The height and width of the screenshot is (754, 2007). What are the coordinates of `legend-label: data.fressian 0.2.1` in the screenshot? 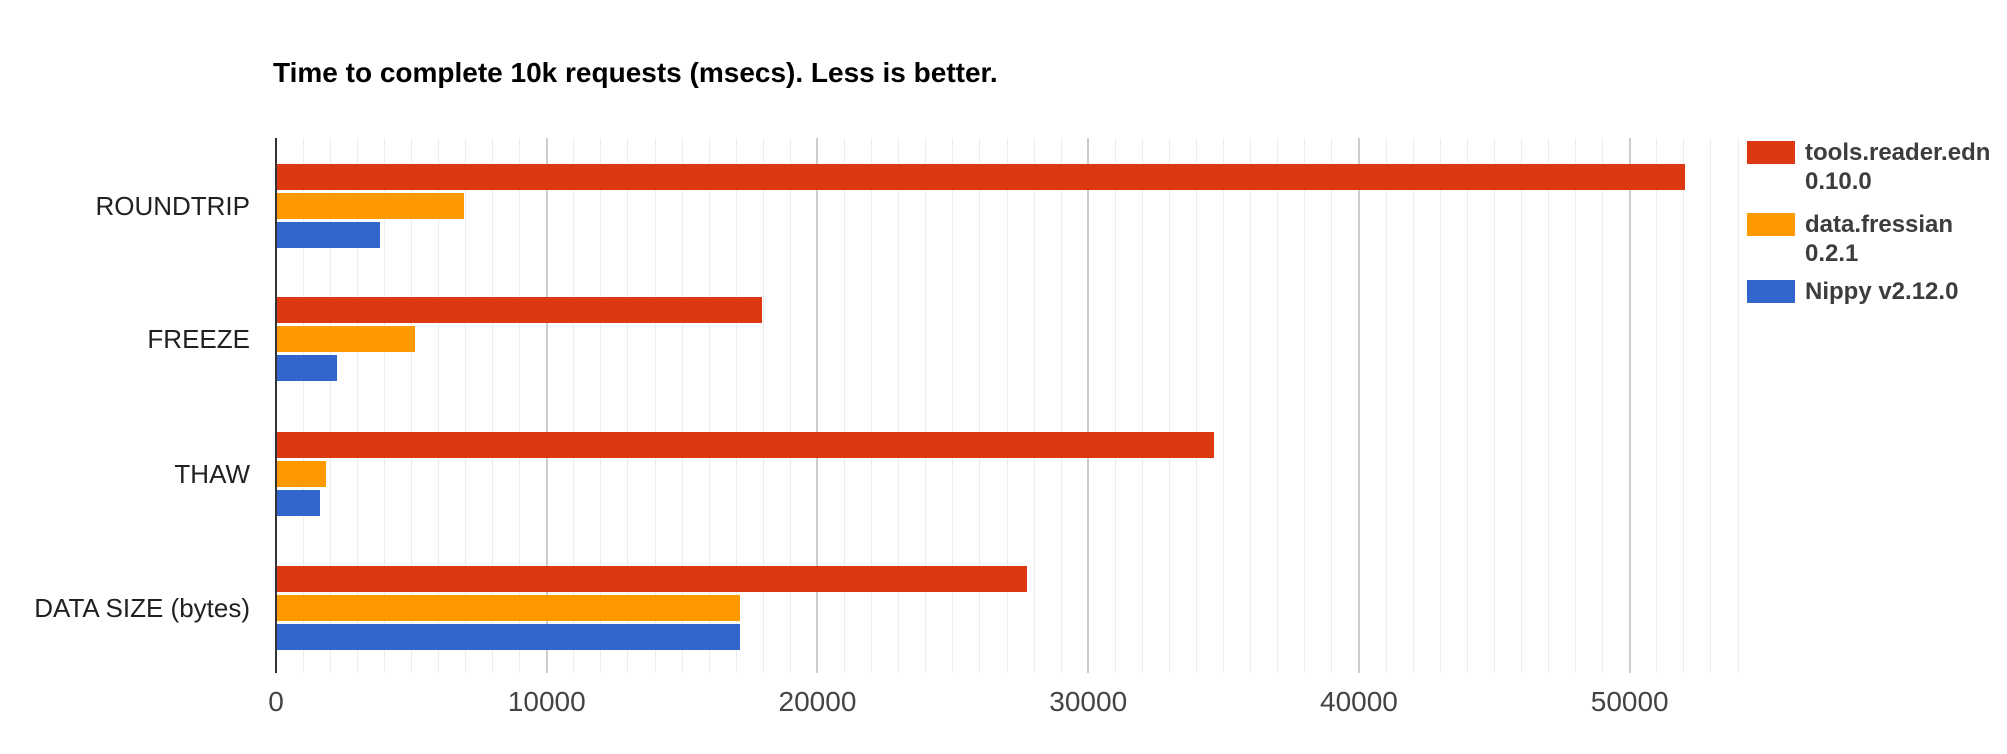 It's located at (1879, 239).